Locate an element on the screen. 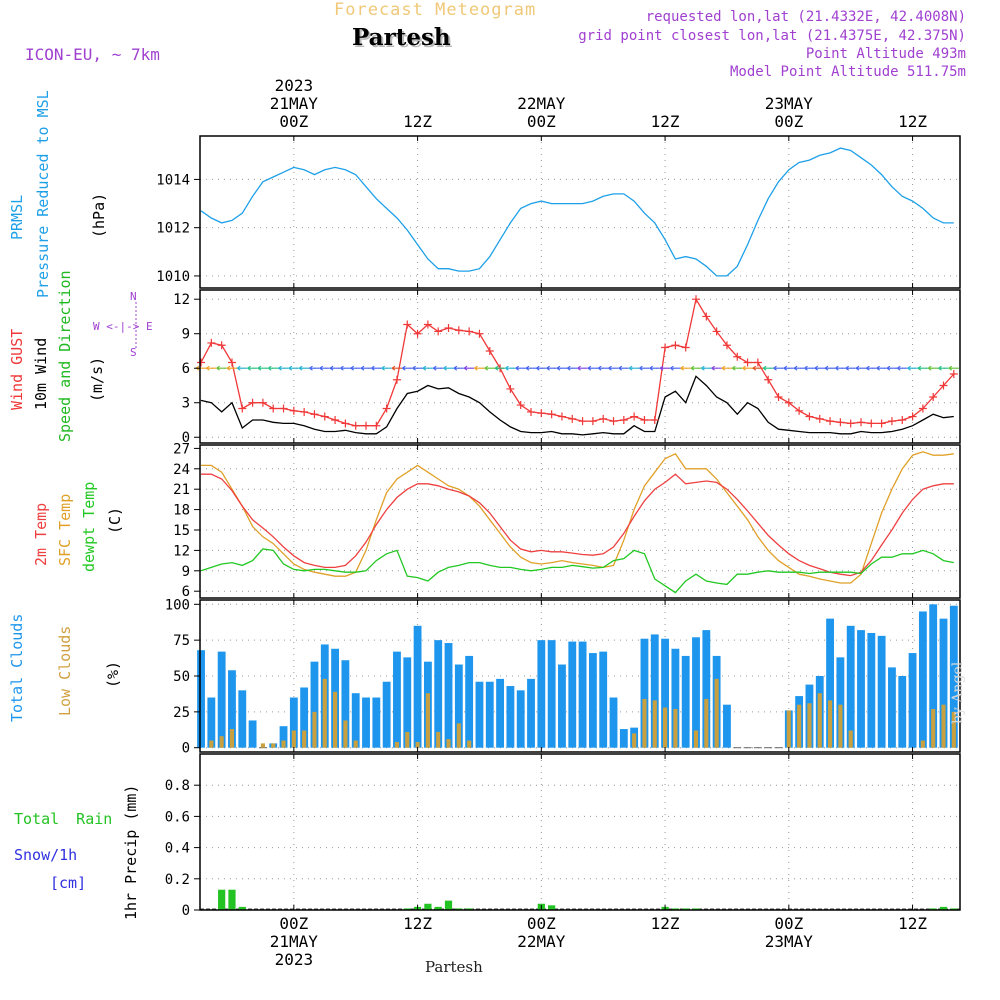 This screenshot has width=1000, height=1000. y-tick-label: 100 is located at coordinates (177, 605).